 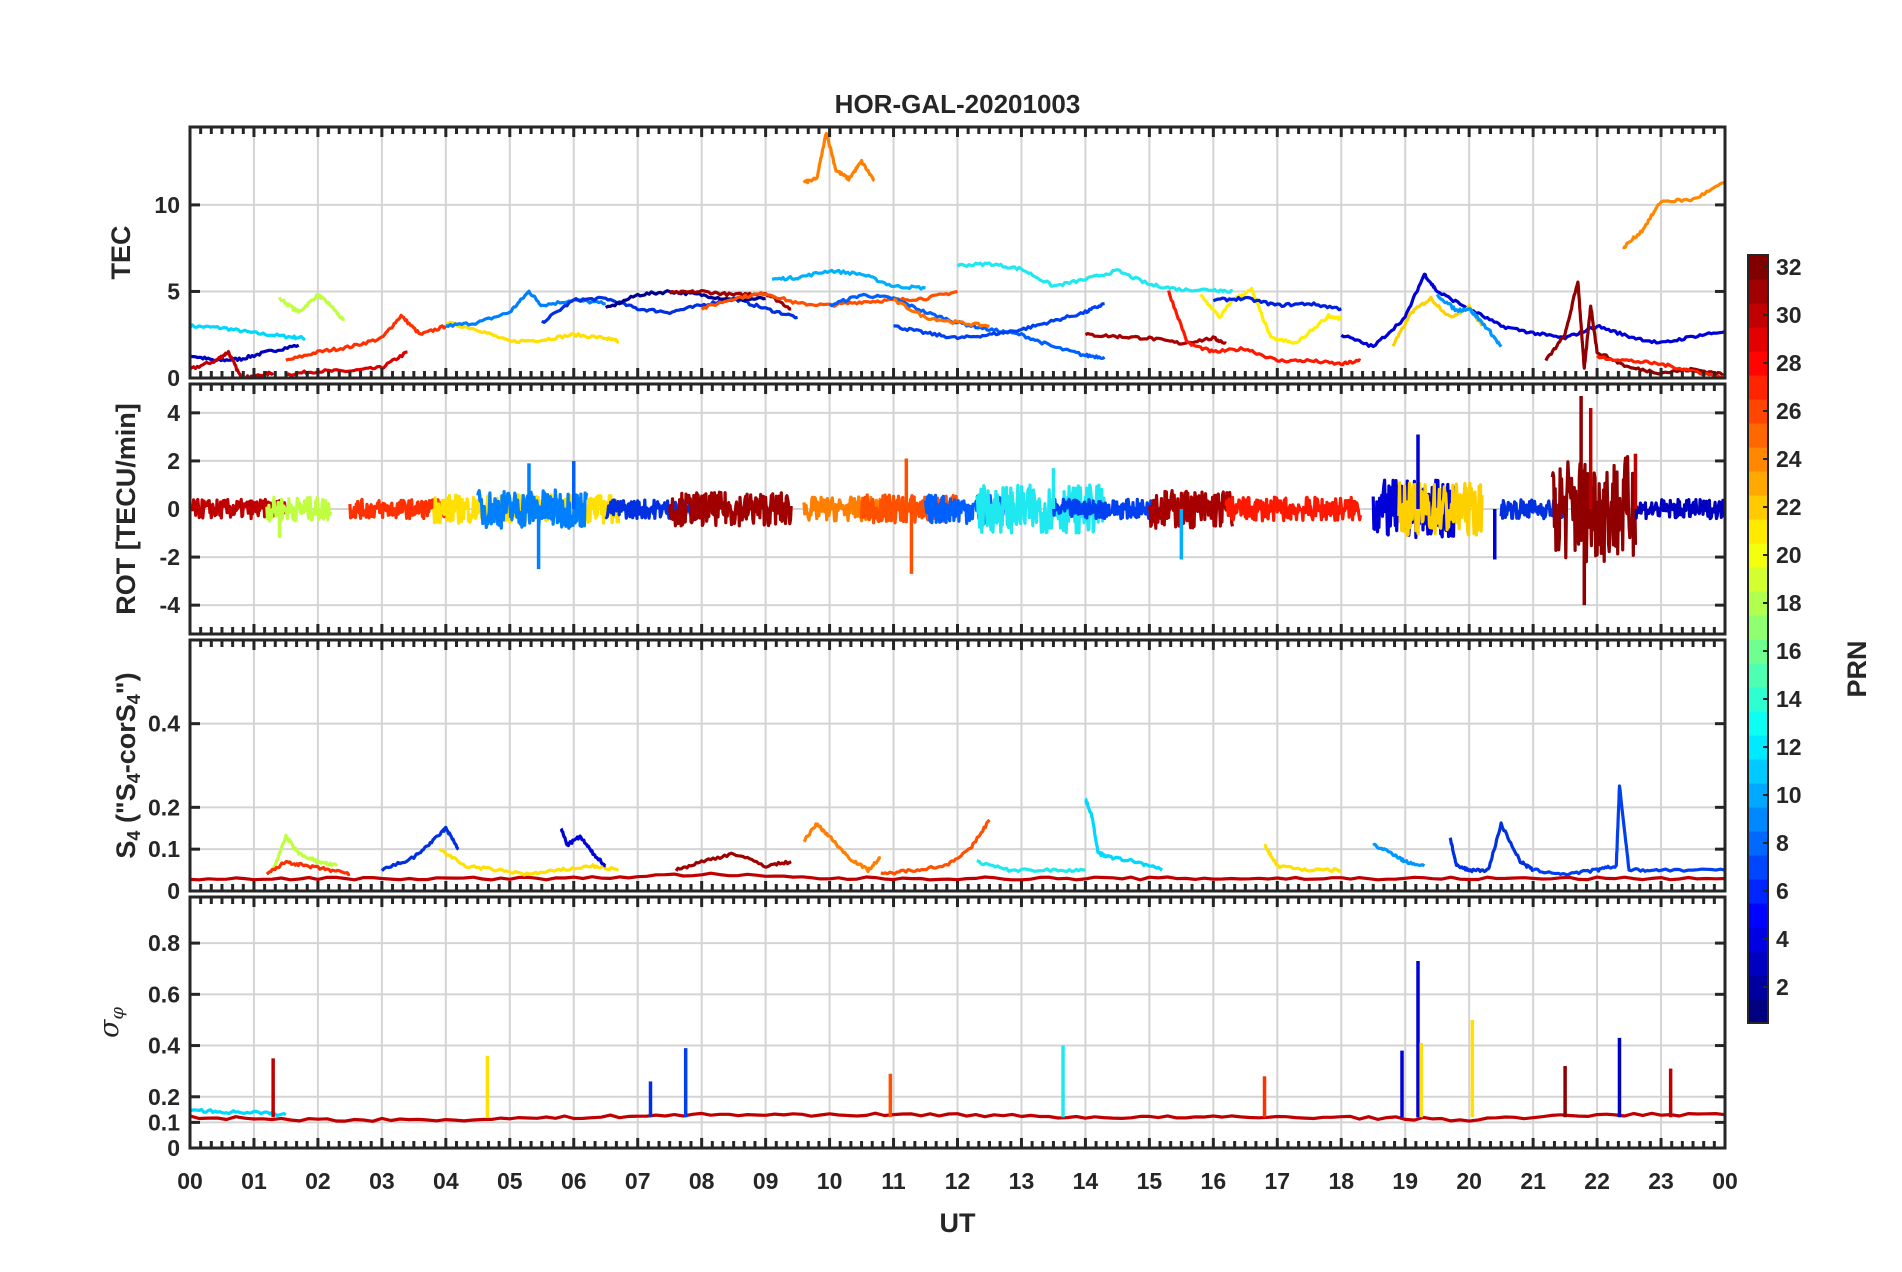 What do you see at coordinates (1789, 411) in the screenshot?
I see `colorbar-tick-label: 26` at bounding box center [1789, 411].